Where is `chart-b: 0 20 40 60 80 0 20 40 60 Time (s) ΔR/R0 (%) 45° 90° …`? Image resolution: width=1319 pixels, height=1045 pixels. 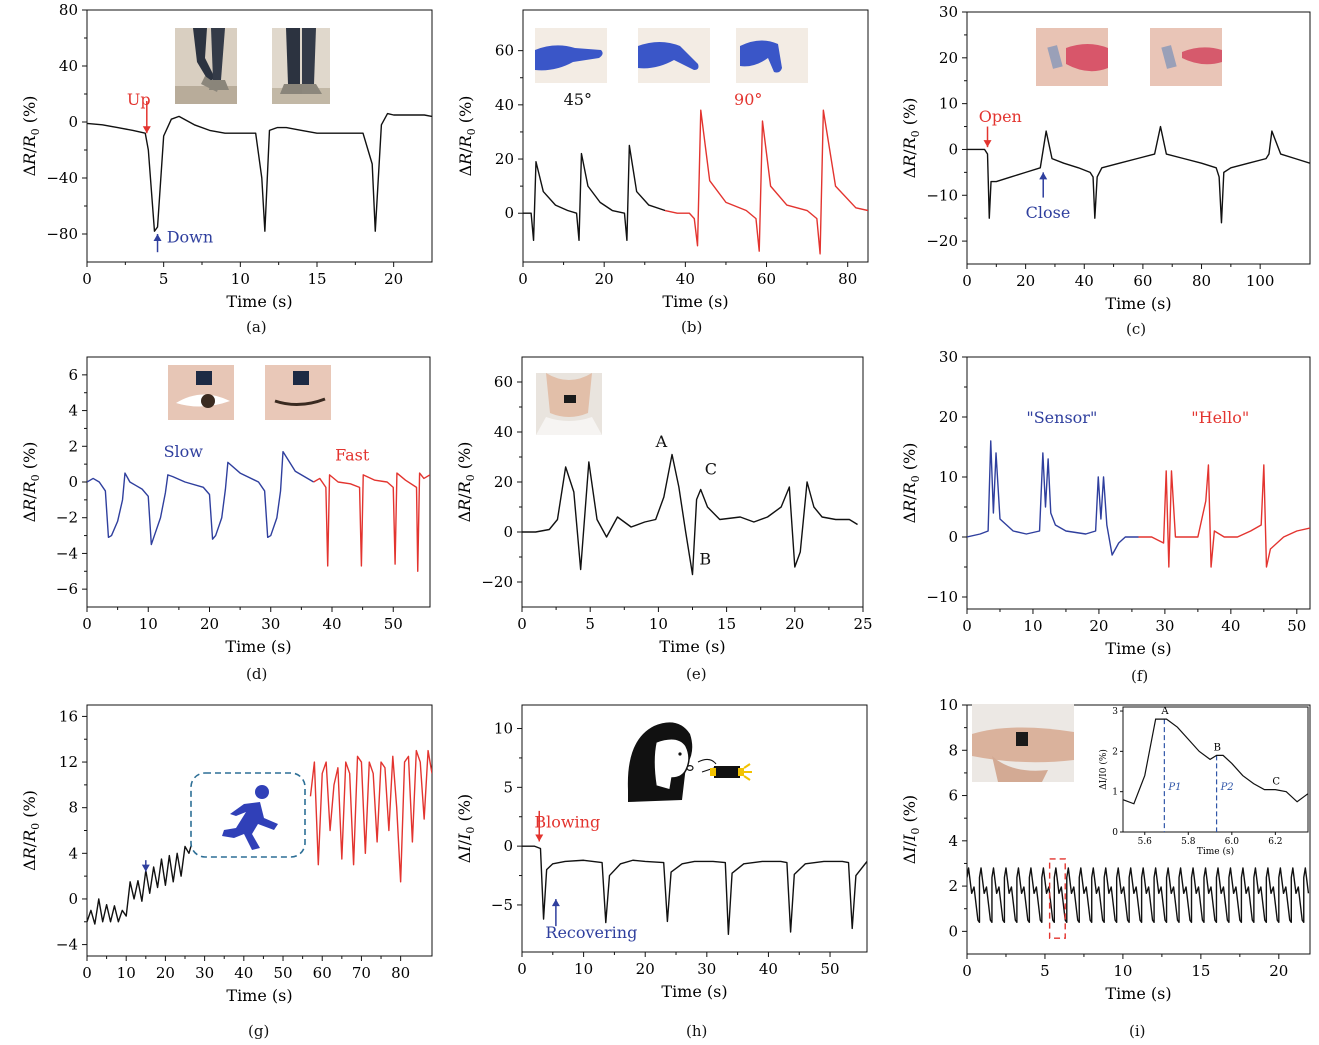
chart-b: 0 20 40 60 80 0 20 40 60 Time (s) ΔR/R0 (%) 45° 90° … is located at coordinates (660, 172).